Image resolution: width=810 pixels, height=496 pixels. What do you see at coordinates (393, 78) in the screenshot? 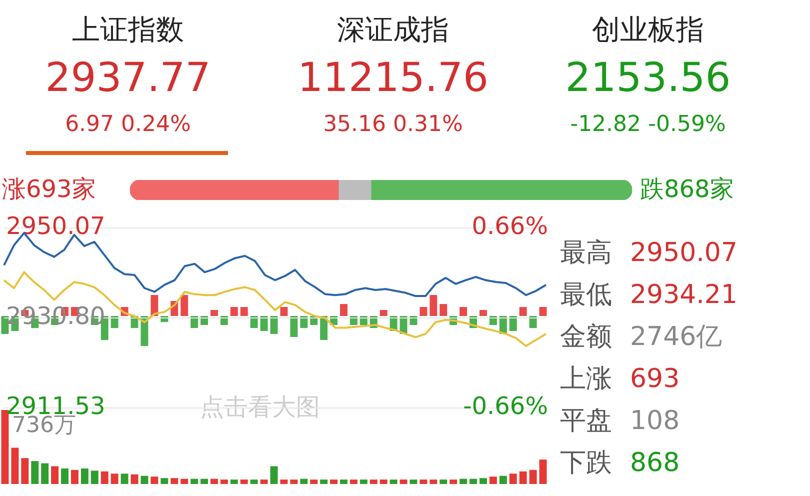
I see `text: 11215.76` at bounding box center [393, 78].